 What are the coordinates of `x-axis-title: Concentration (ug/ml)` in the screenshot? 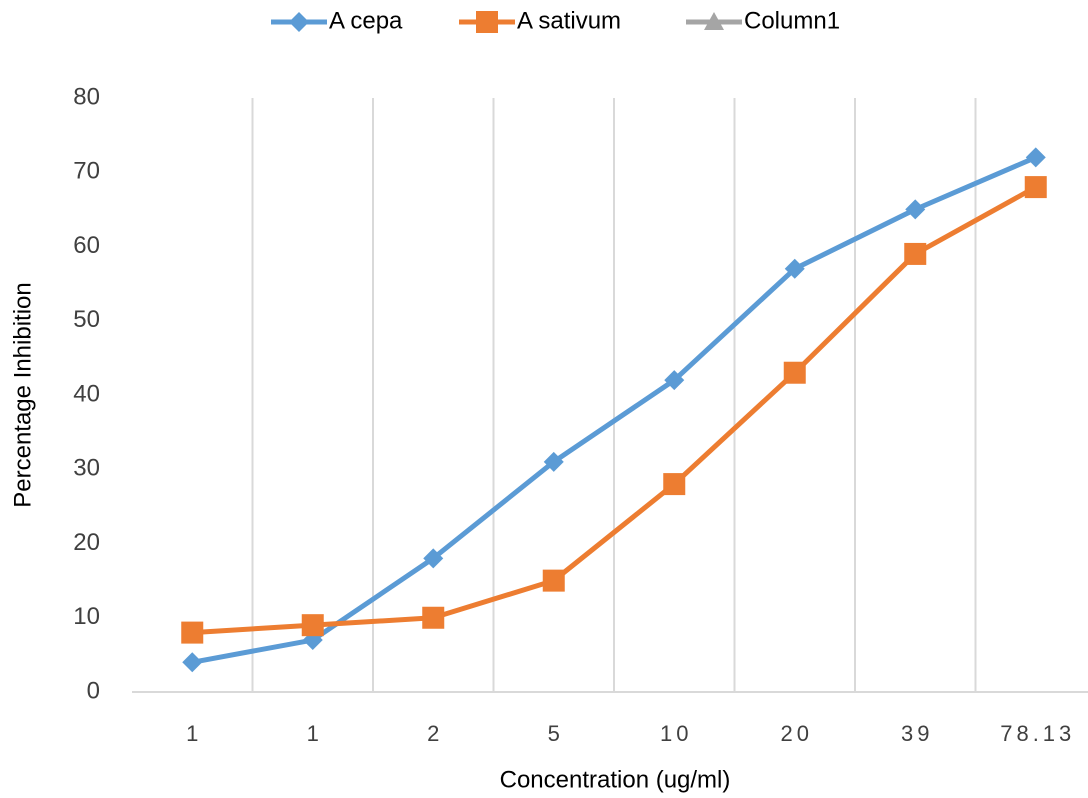 It's located at (615, 779).